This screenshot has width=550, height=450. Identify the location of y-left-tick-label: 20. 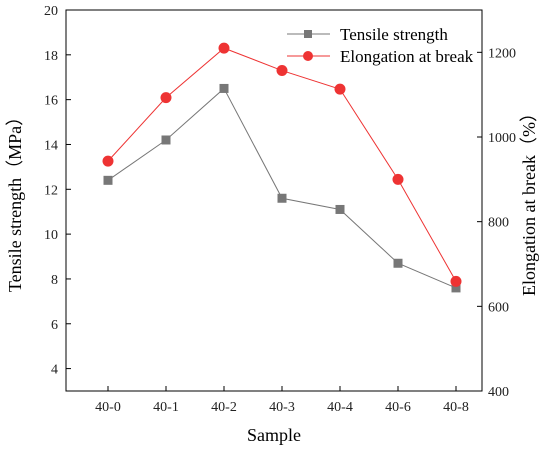
(51, 11).